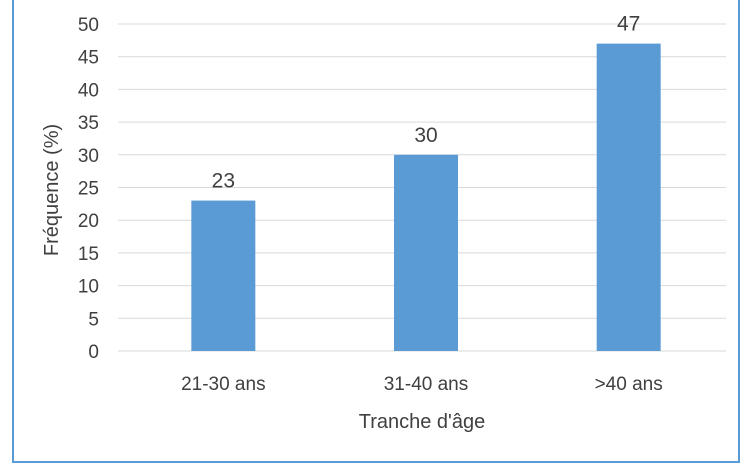 Image resolution: width=742 pixels, height=465 pixels. Describe the element at coordinates (88, 287) in the screenshot. I see `y-tick-label: 10` at that location.